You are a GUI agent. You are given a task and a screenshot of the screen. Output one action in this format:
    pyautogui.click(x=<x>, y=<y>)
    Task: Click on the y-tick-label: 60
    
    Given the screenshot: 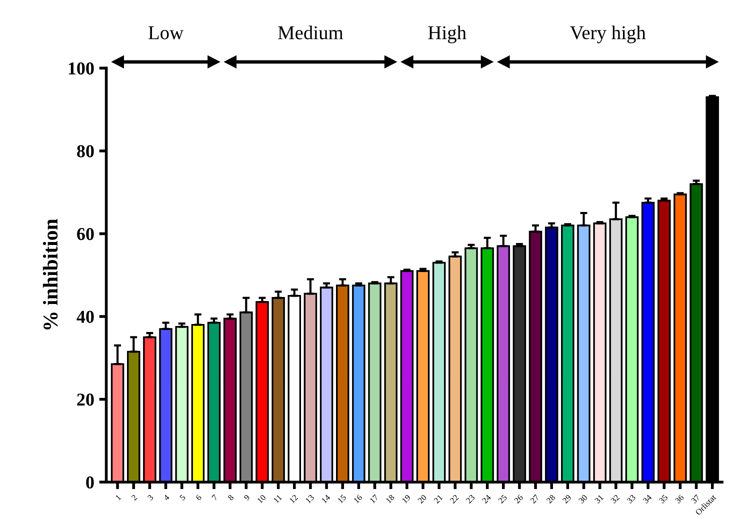 What is the action you would take?
    pyautogui.click(x=85, y=234)
    